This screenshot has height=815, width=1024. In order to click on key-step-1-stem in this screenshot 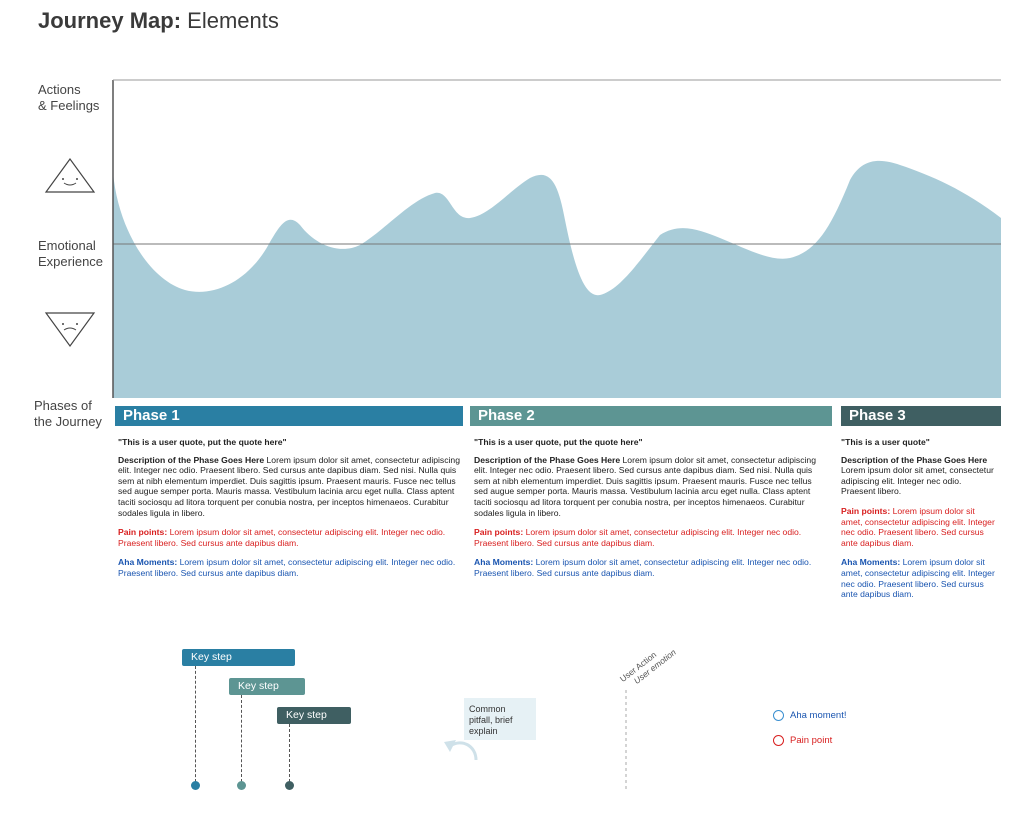, I will do `click(195, 724)`.